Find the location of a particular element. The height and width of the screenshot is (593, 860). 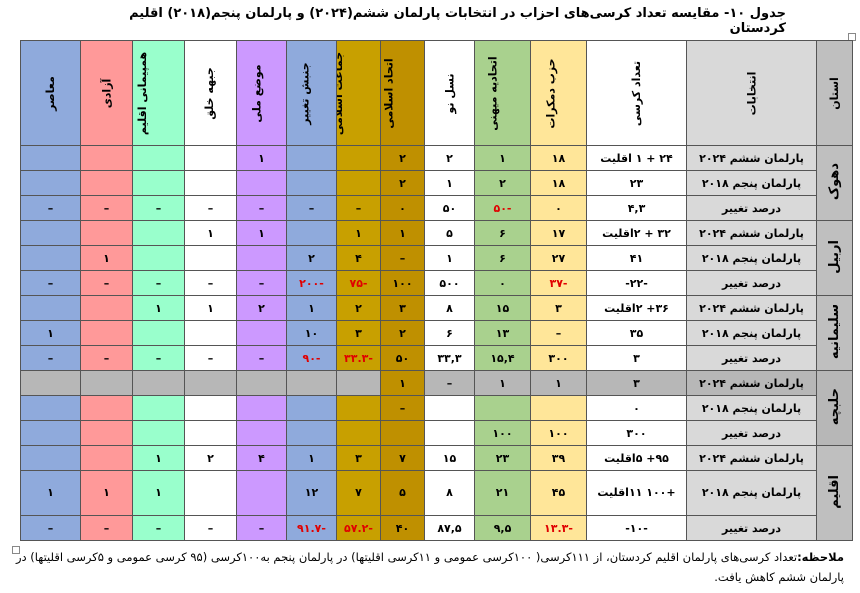

table-cell-isl: ۱ is located at coordinates (402, 383).